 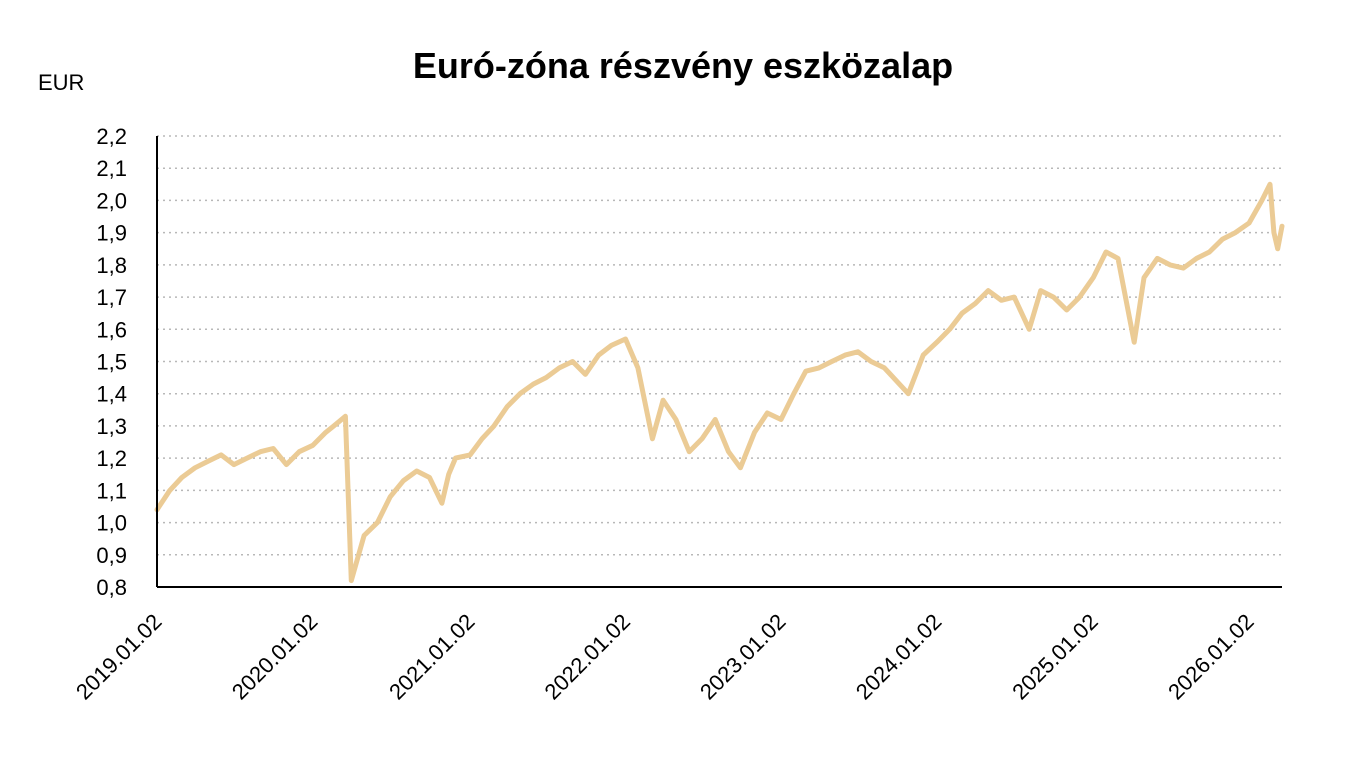 I want to click on x-tick-label: 2020.01.02, so click(x=275, y=657).